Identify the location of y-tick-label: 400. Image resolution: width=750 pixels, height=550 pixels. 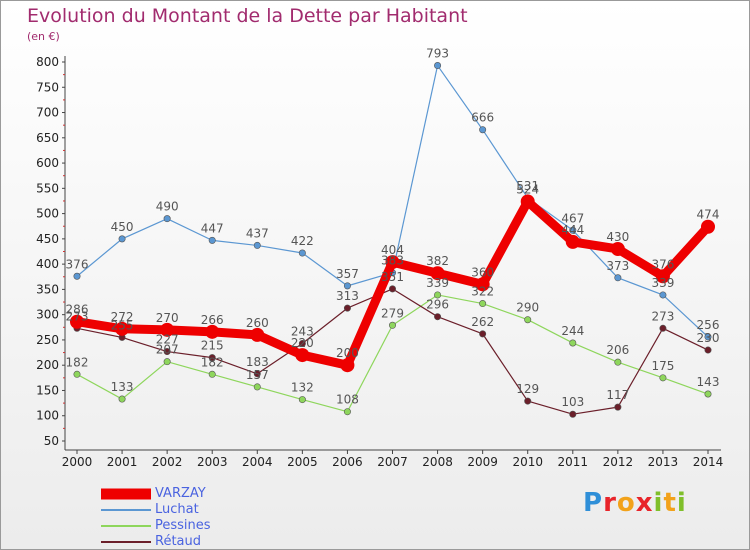
(47, 264).